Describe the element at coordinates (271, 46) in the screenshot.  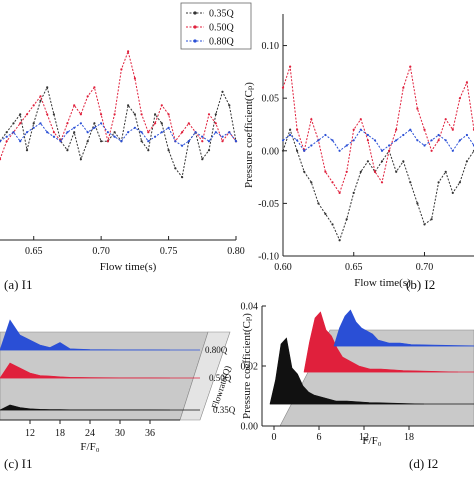
I see `ytick-label-b-4: 0.10` at that location.